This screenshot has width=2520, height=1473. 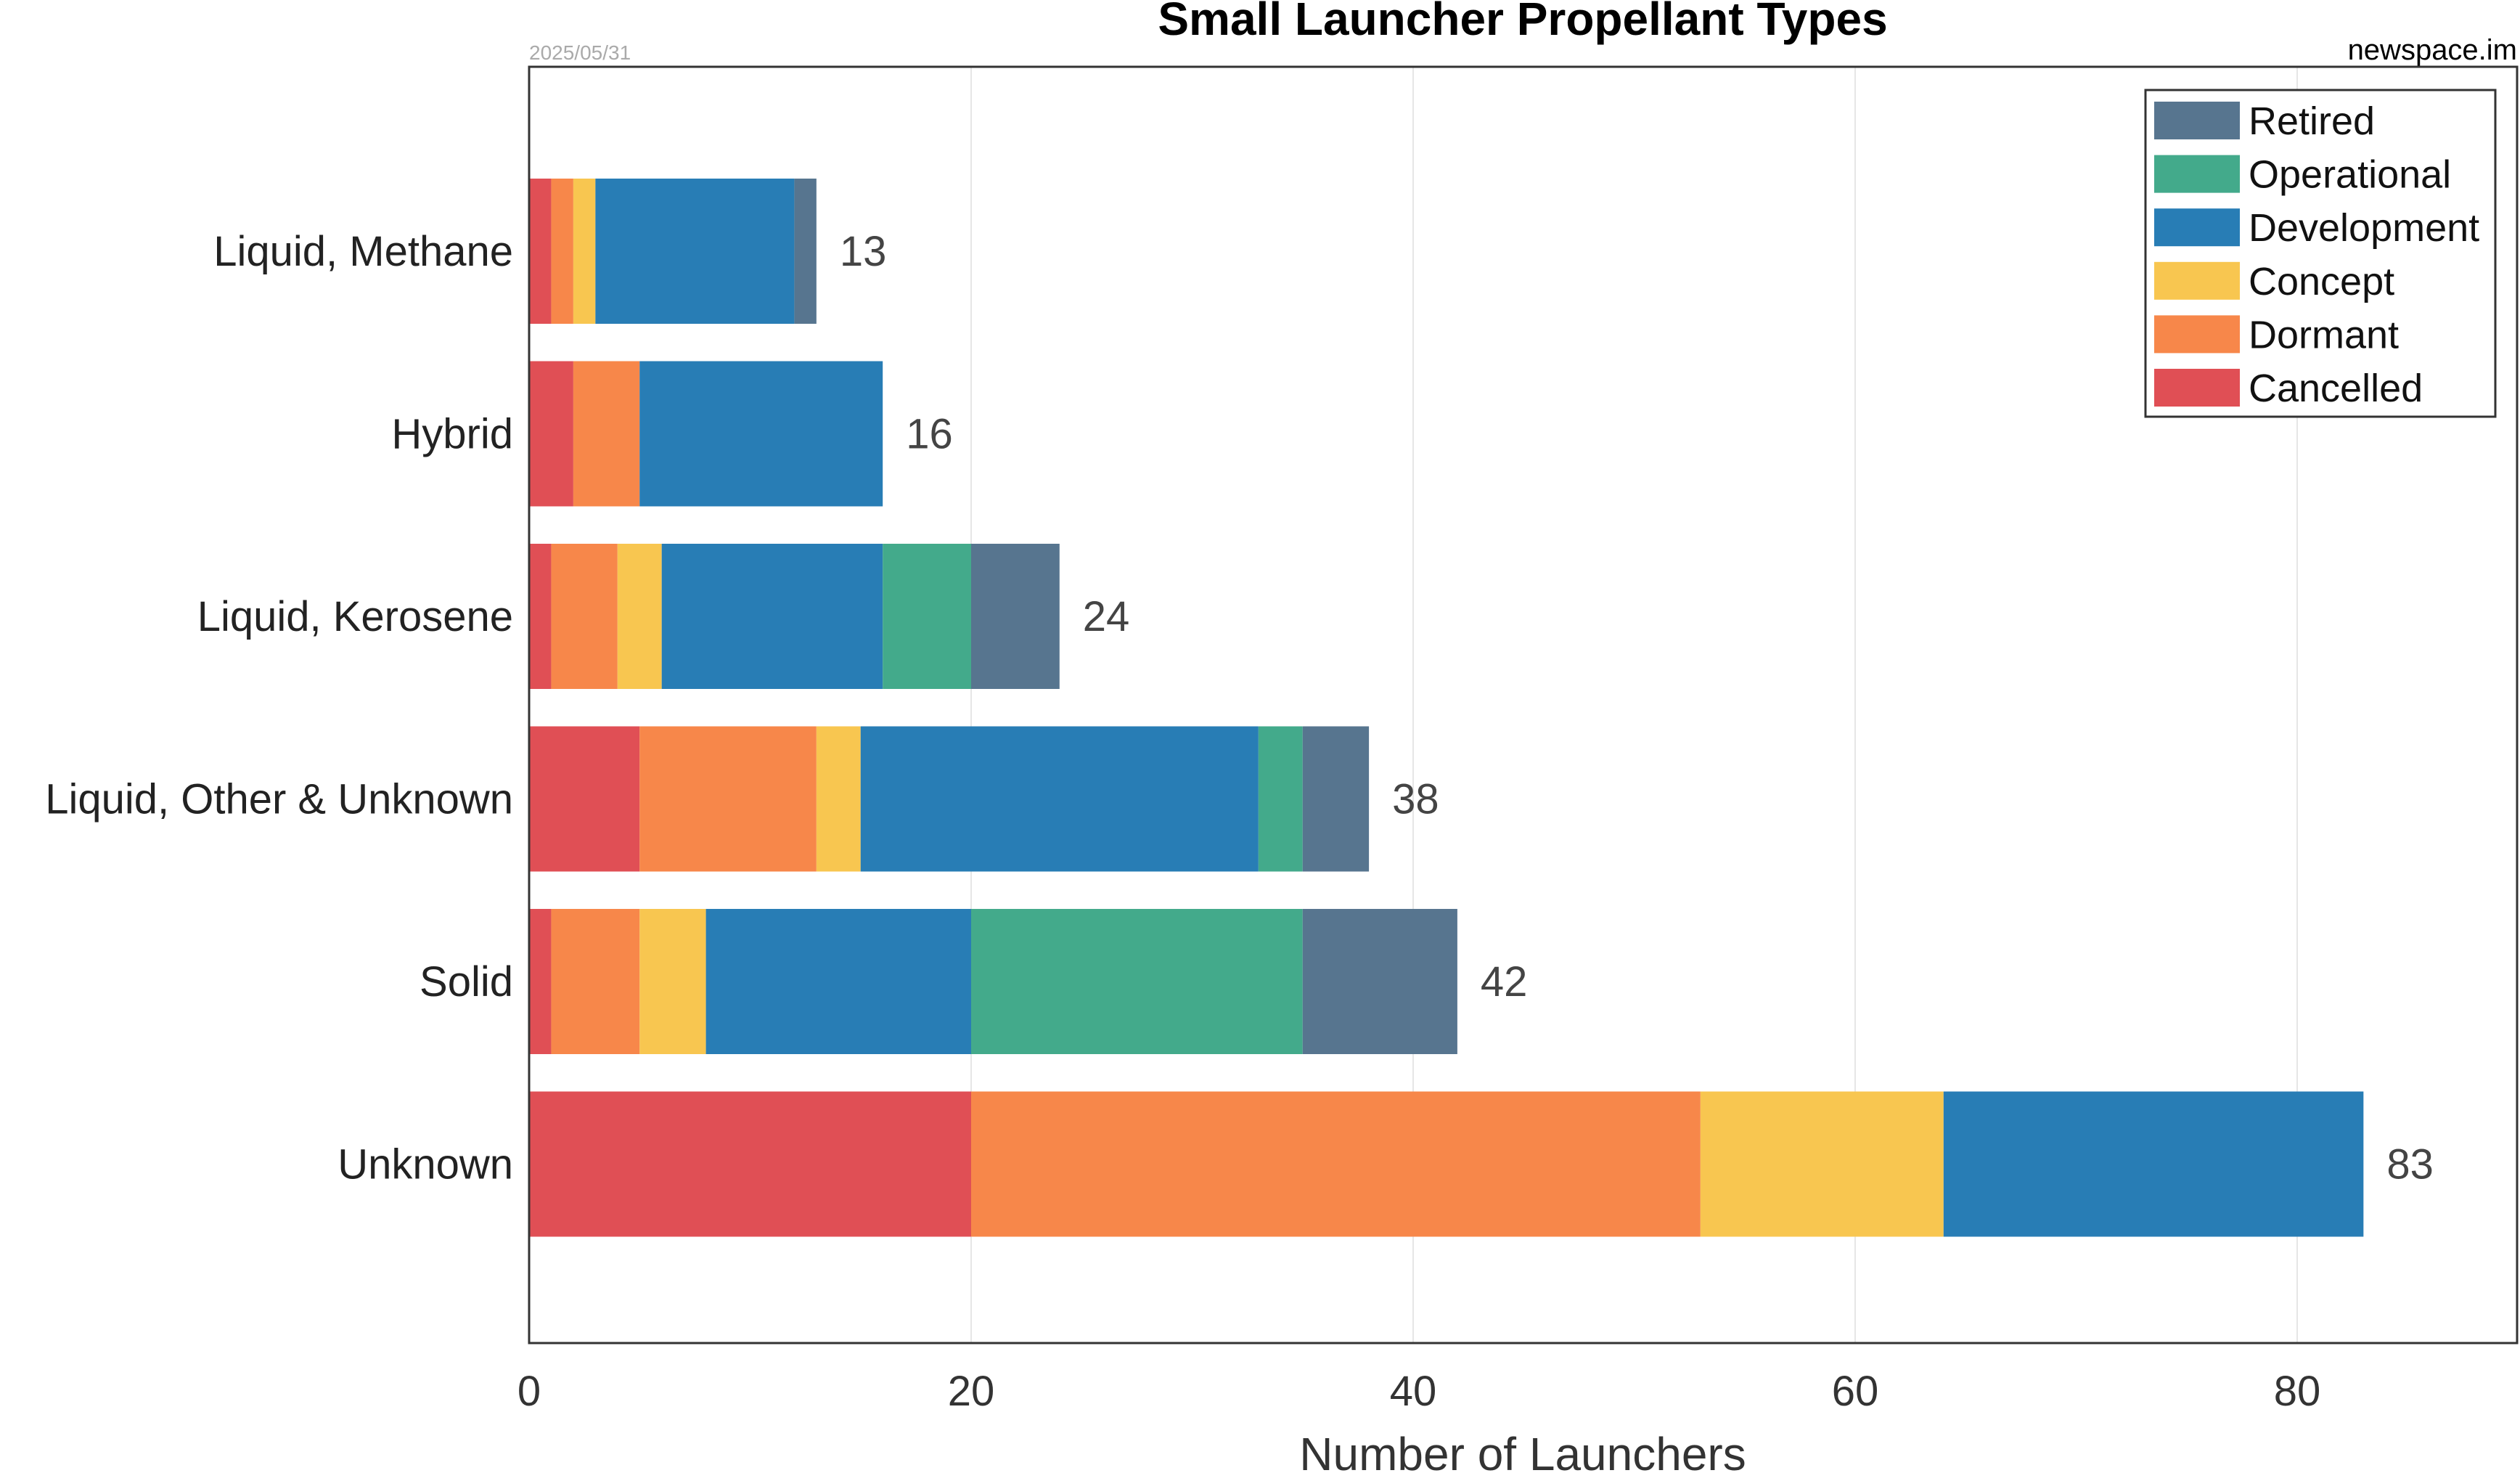 I want to click on x-axis-label: Number of Launchers, so click(x=1522, y=1450).